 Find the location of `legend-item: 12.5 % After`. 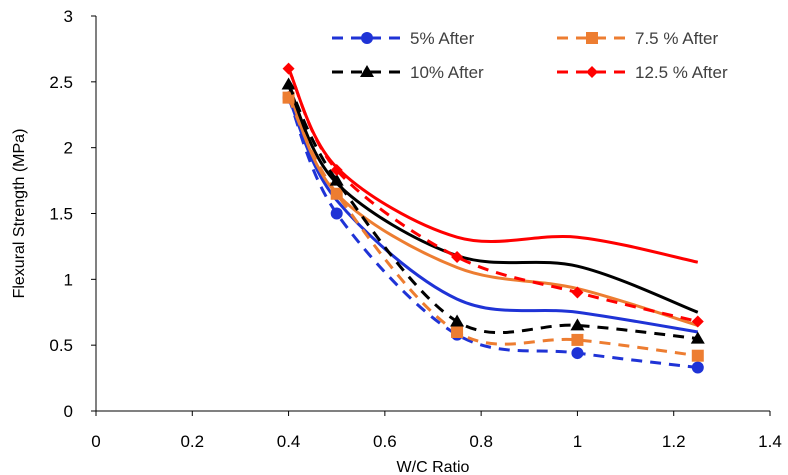

legend-item: 12.5 % After is located at coordinates (642, 72).